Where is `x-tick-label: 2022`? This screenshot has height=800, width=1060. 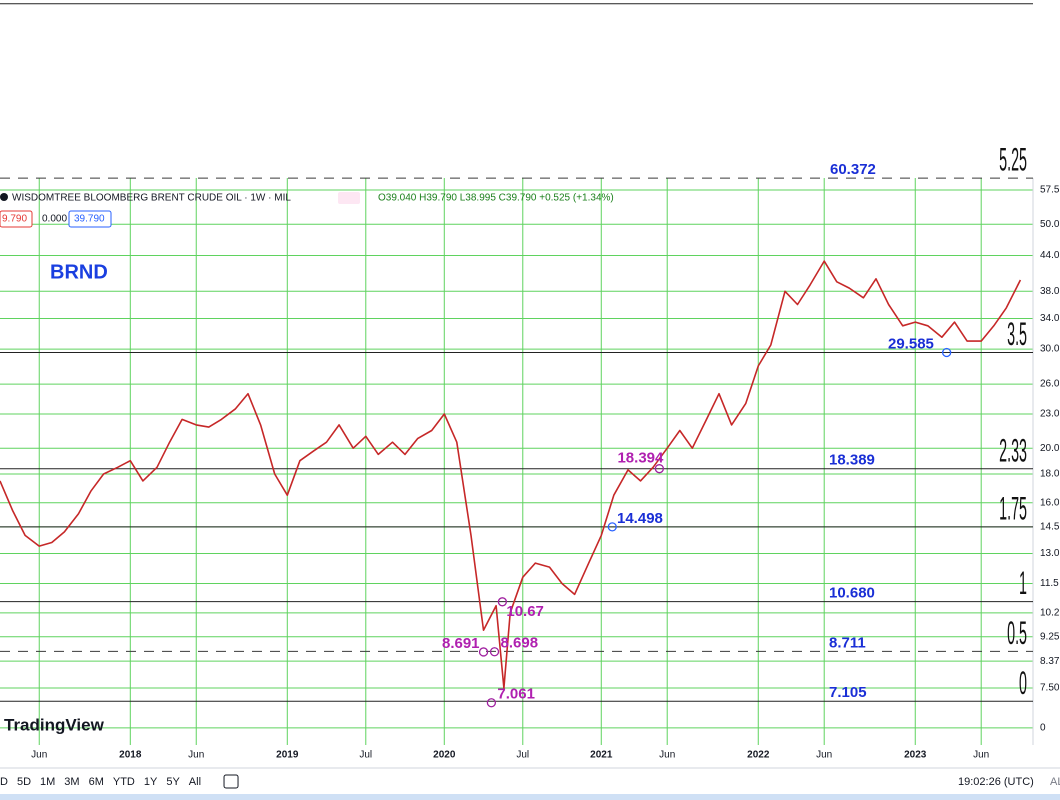 x-tick-label: 2022 is located at coordinates (758, 755).